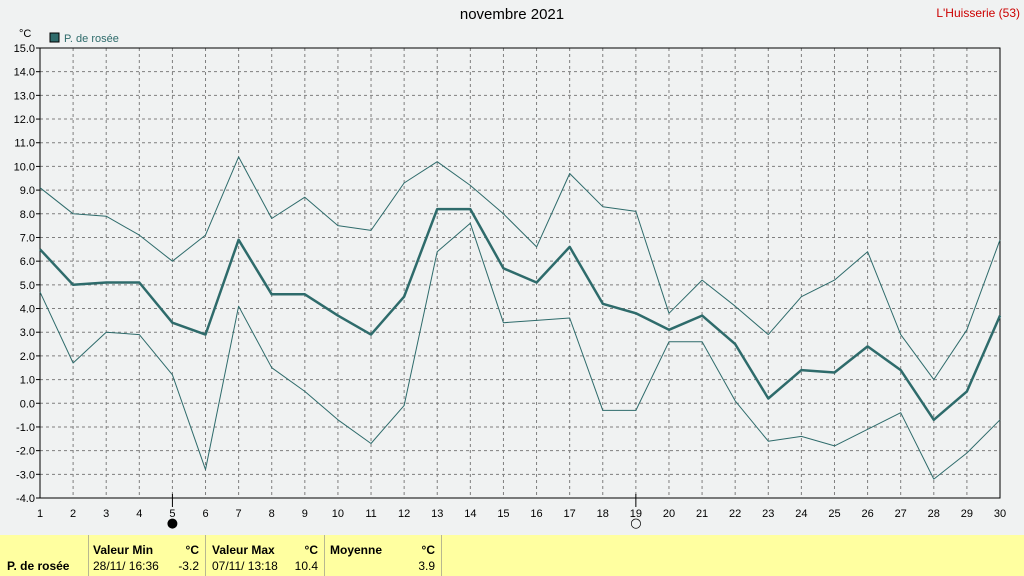  What do you see at coordinates (245, 566) in the screenshot?
I see `max-date: 07/11/ 13:18` at bounding box center [245, 566].